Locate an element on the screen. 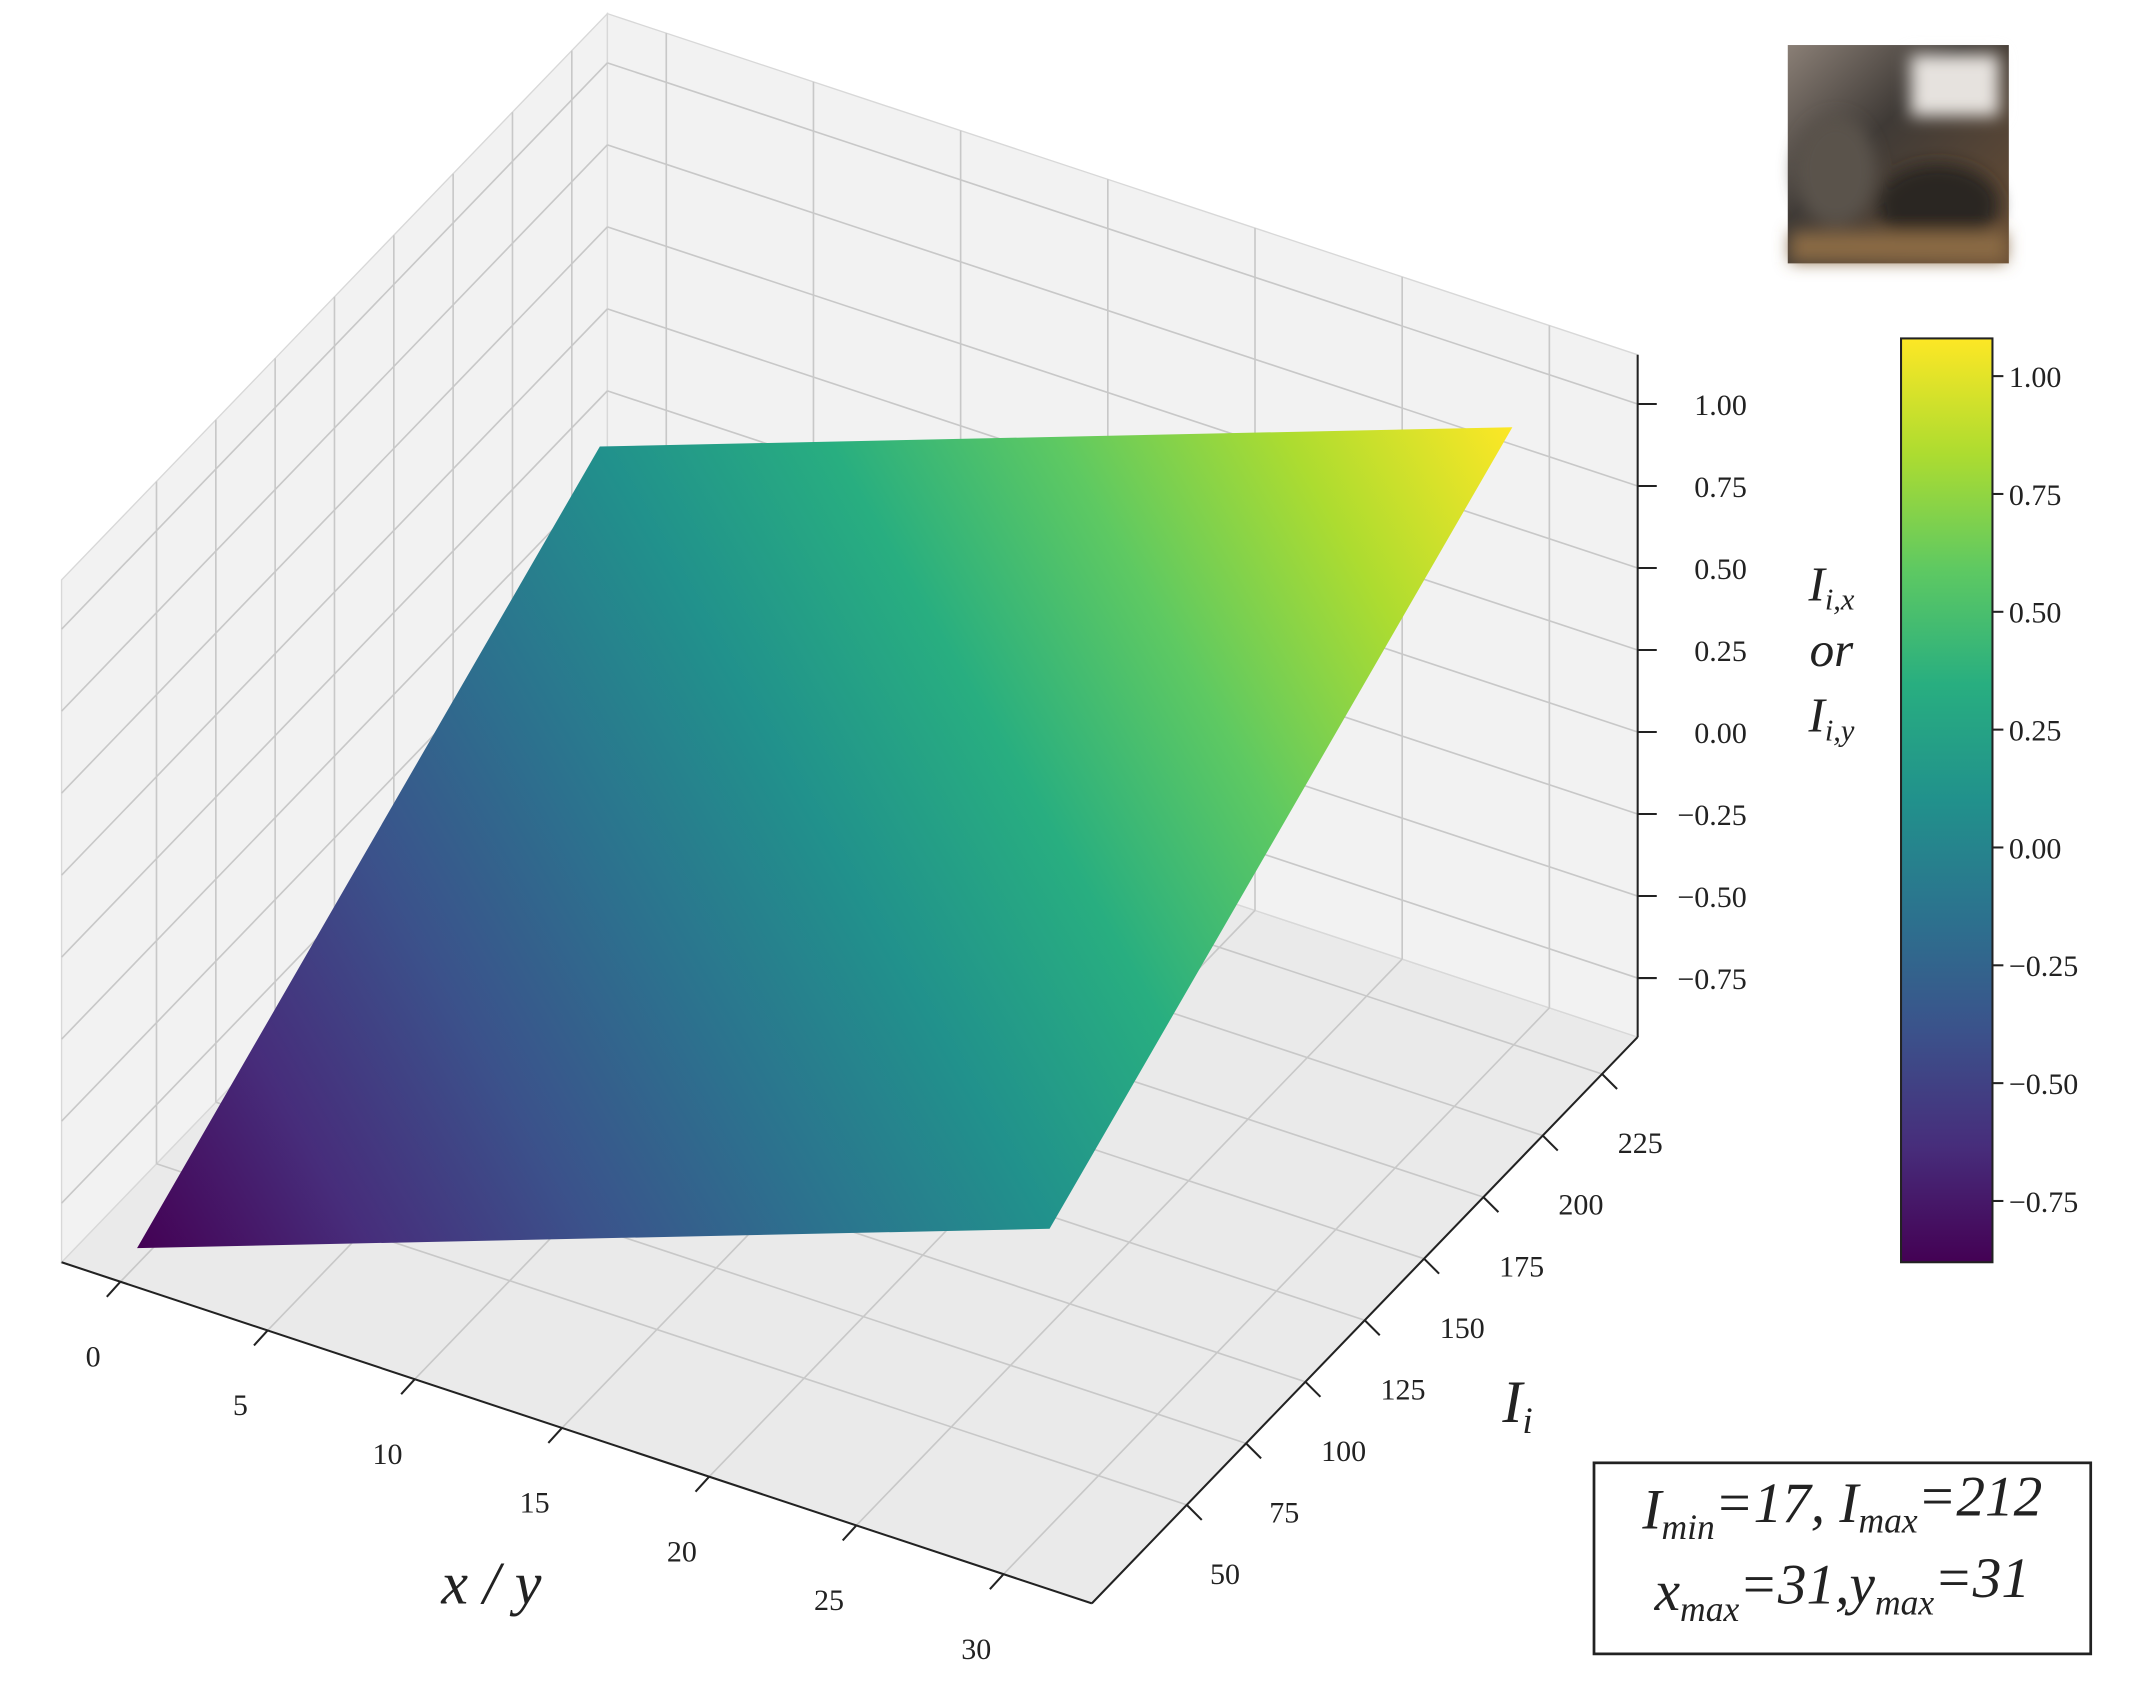  label-part: x is located at coordinates (1667, 1591).